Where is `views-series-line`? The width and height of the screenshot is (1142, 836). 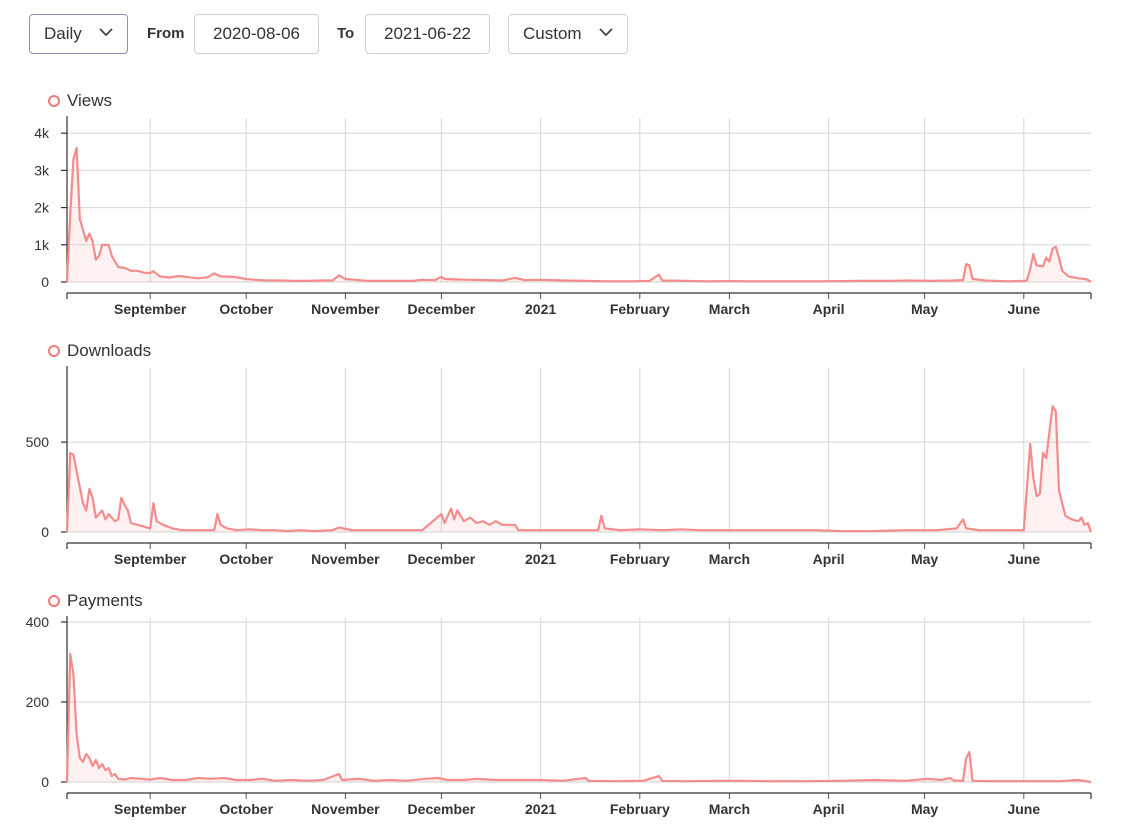
views-series-line is located at coordinates (578, 214).